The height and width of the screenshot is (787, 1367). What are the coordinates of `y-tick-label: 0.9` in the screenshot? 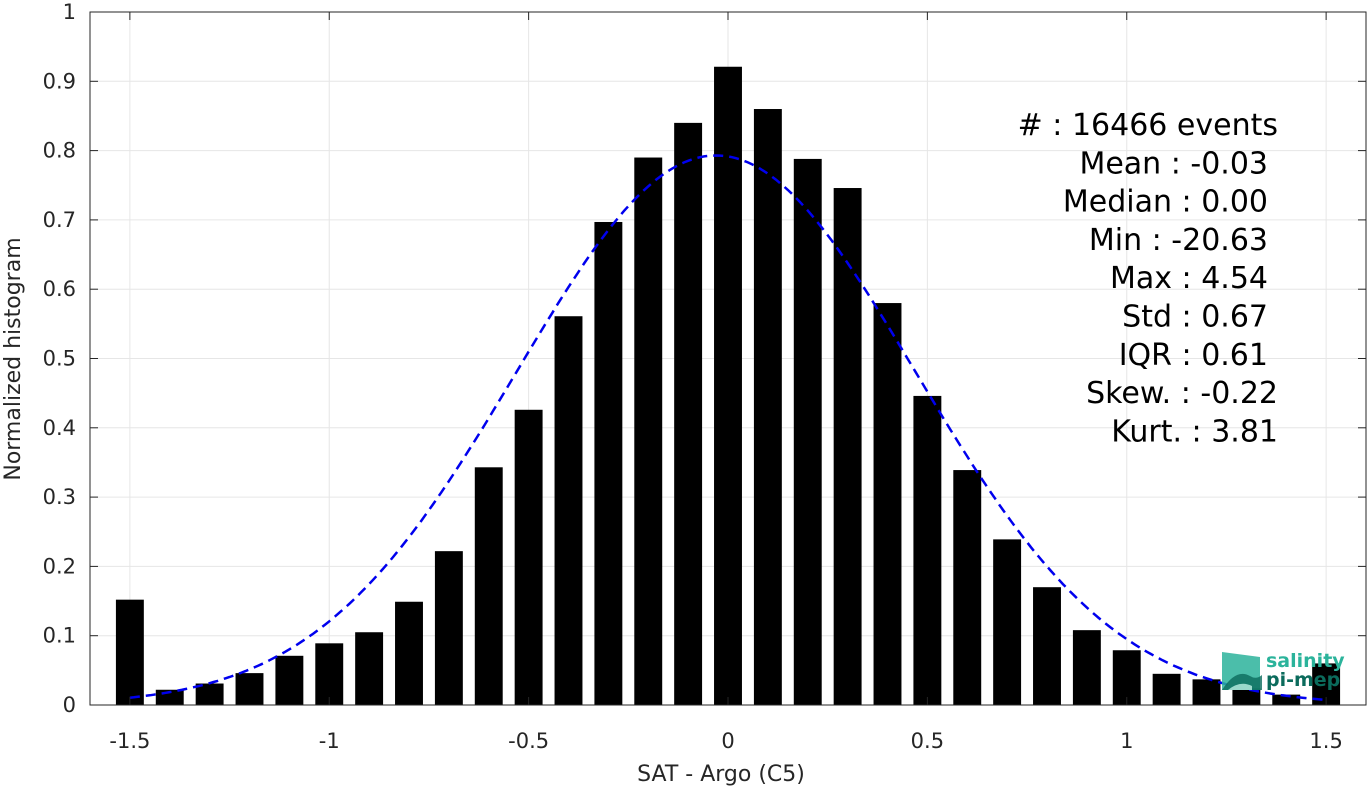 It's located at (59, 81).